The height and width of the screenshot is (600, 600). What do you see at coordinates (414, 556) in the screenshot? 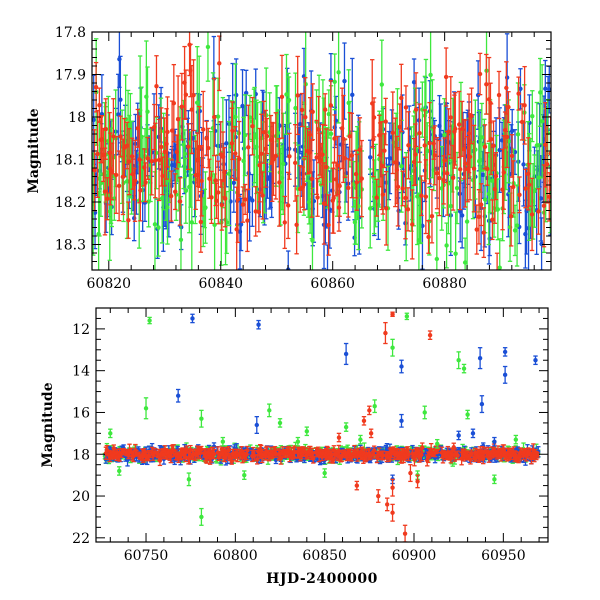
I see `x-tick-label: 60900` at bounding box center [414, 556].